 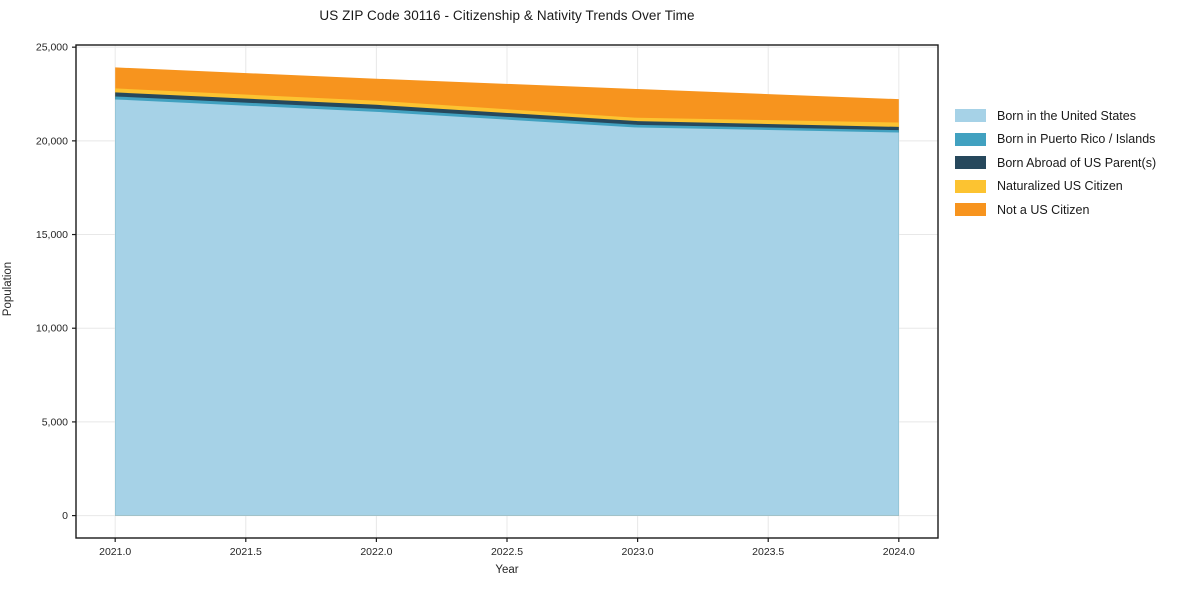 I want to click on x-tick-label: 2023.5, so click(x=768, y=552).